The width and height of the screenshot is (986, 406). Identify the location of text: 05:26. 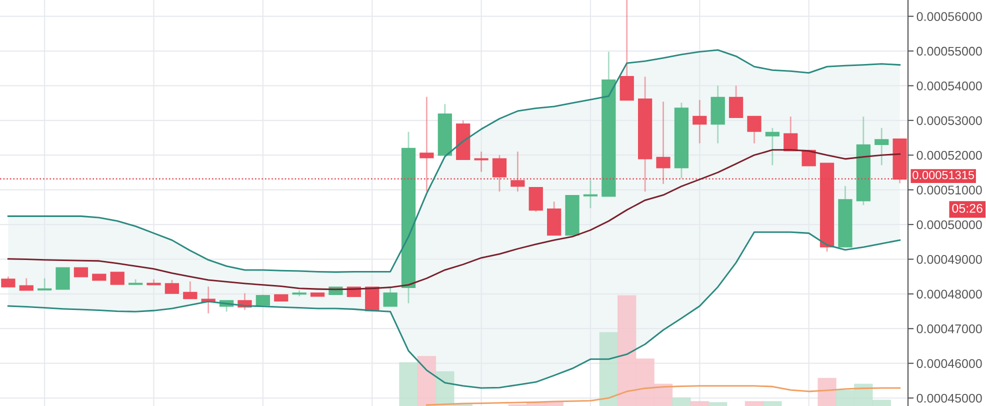
(967, 208).